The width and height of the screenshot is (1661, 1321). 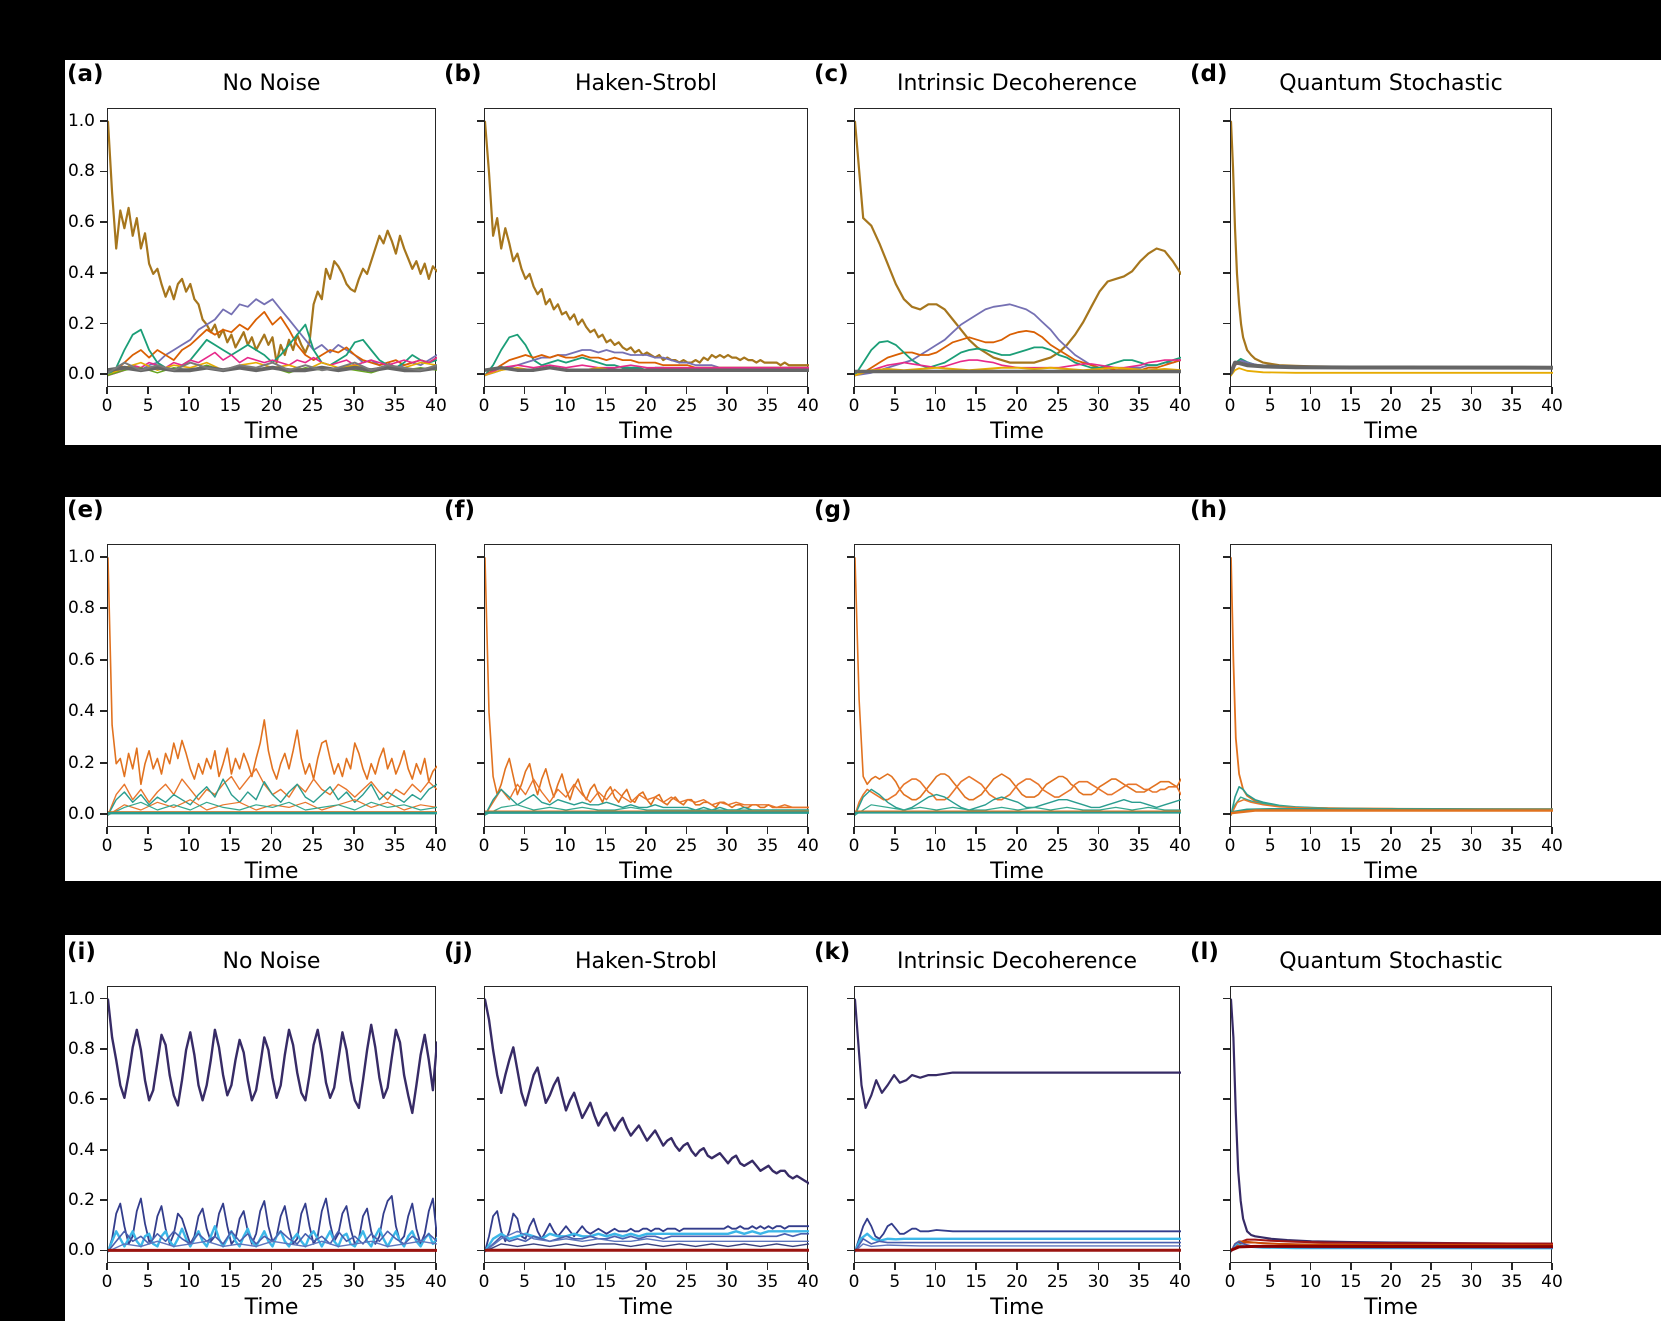 I want to click on panel-c-plot-area, so click(x=1017, y=247).